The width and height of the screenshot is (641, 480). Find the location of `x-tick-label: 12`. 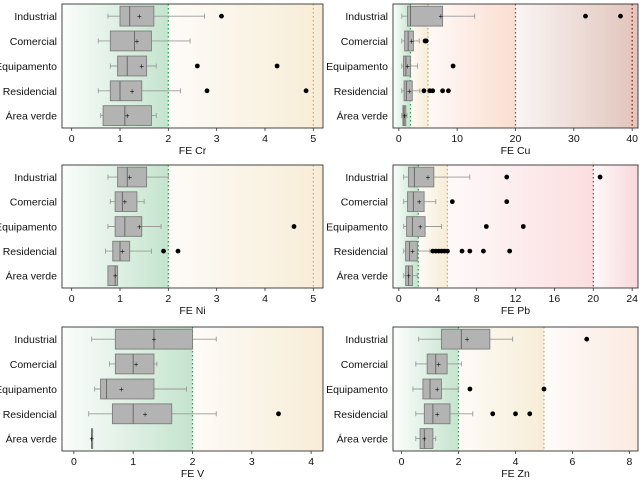

x-tick-label: 12 is located at coordinates (516, 299).